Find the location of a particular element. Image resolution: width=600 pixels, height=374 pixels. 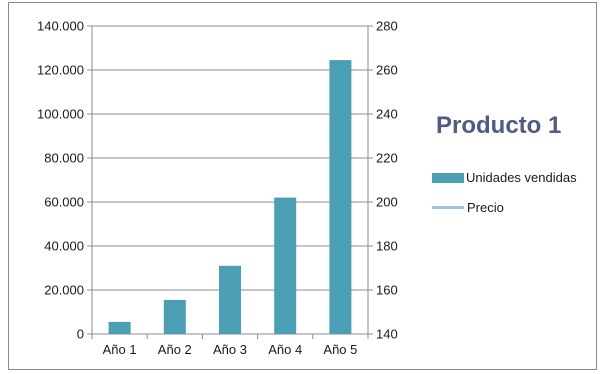

y-right-tick-label: 140 is located at coordinates (387, 334).